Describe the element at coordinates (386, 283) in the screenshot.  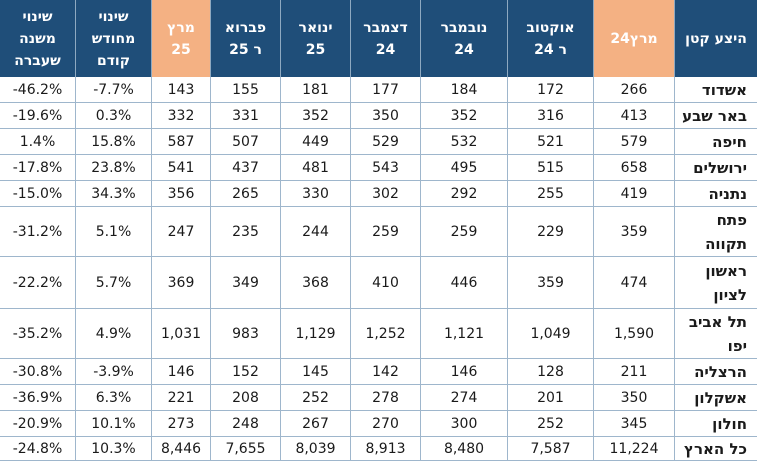
I see `cell-dec24: 410` at that location.